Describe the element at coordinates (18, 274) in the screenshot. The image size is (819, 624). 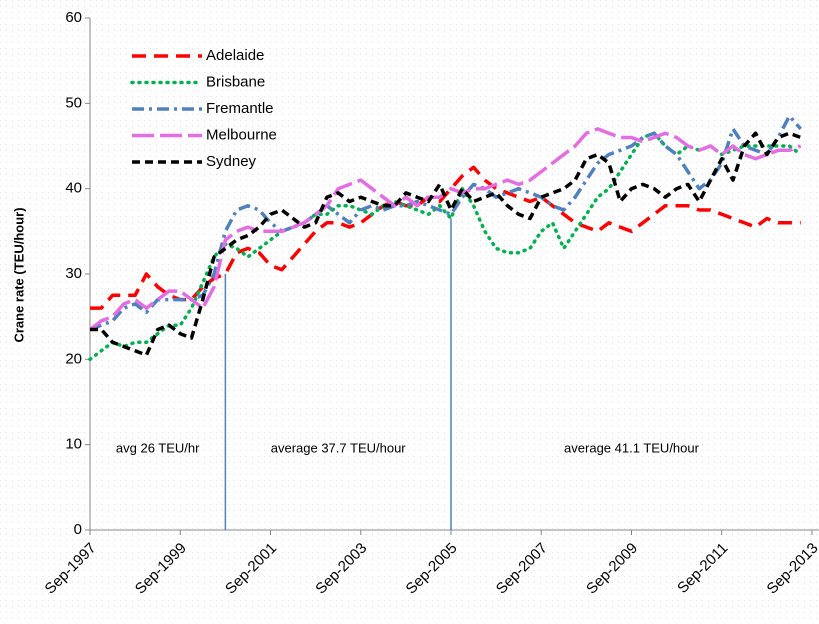
I see `y-axis-label: Crane rate (TEU/hour)` at that location.